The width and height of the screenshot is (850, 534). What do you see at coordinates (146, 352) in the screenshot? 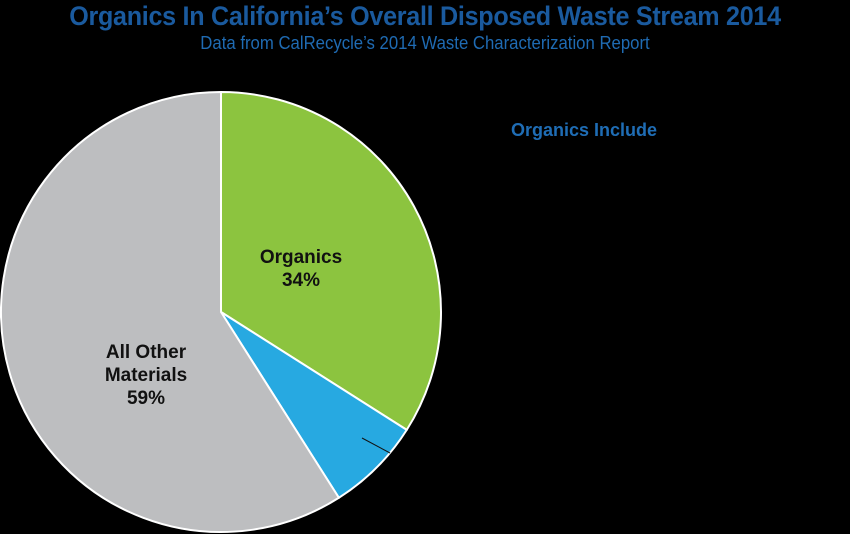
I see `slice-name-line1: All Other` at bounding box center [146, 352].